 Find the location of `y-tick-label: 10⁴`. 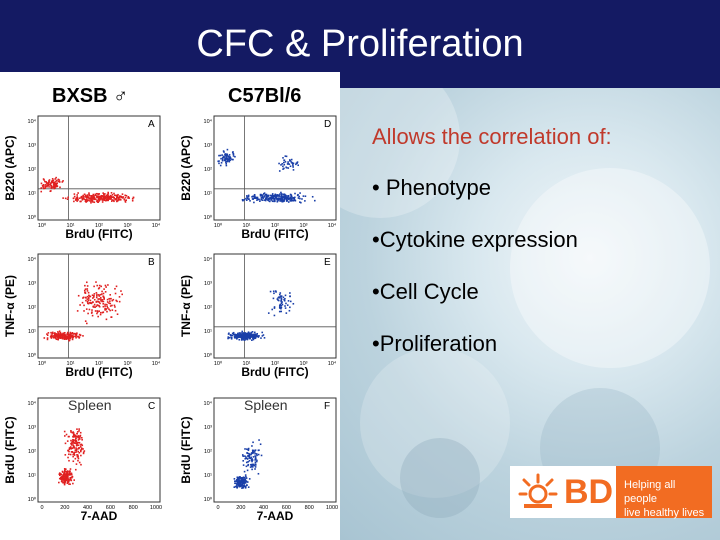

y-tick-label: 10⁴ is located at coordinates (32, 121).